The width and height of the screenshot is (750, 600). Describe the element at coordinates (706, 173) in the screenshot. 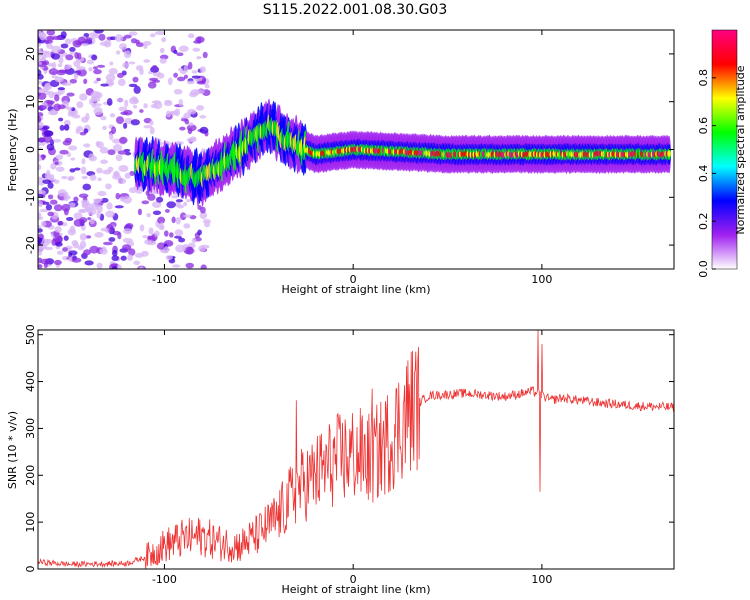

I see `colorbar-ticks: 0.0 0.2 0.4 0.6 0.8` at that location.